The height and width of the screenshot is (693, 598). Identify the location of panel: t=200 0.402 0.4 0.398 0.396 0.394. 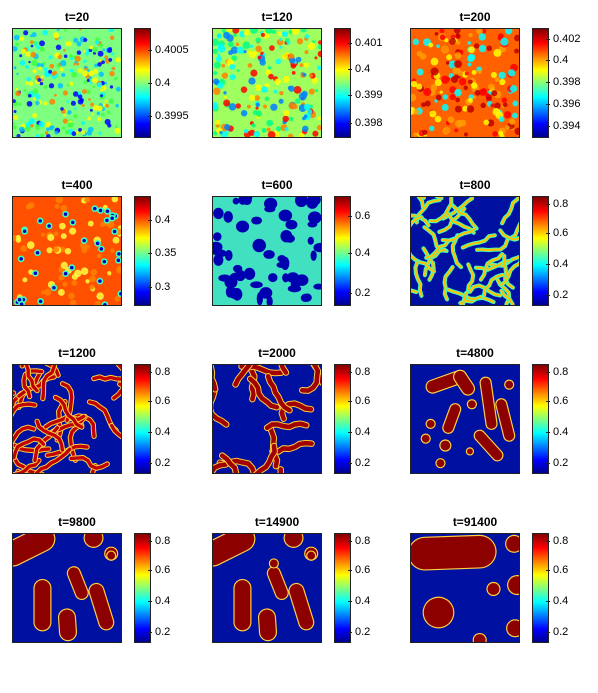
(493, 94).